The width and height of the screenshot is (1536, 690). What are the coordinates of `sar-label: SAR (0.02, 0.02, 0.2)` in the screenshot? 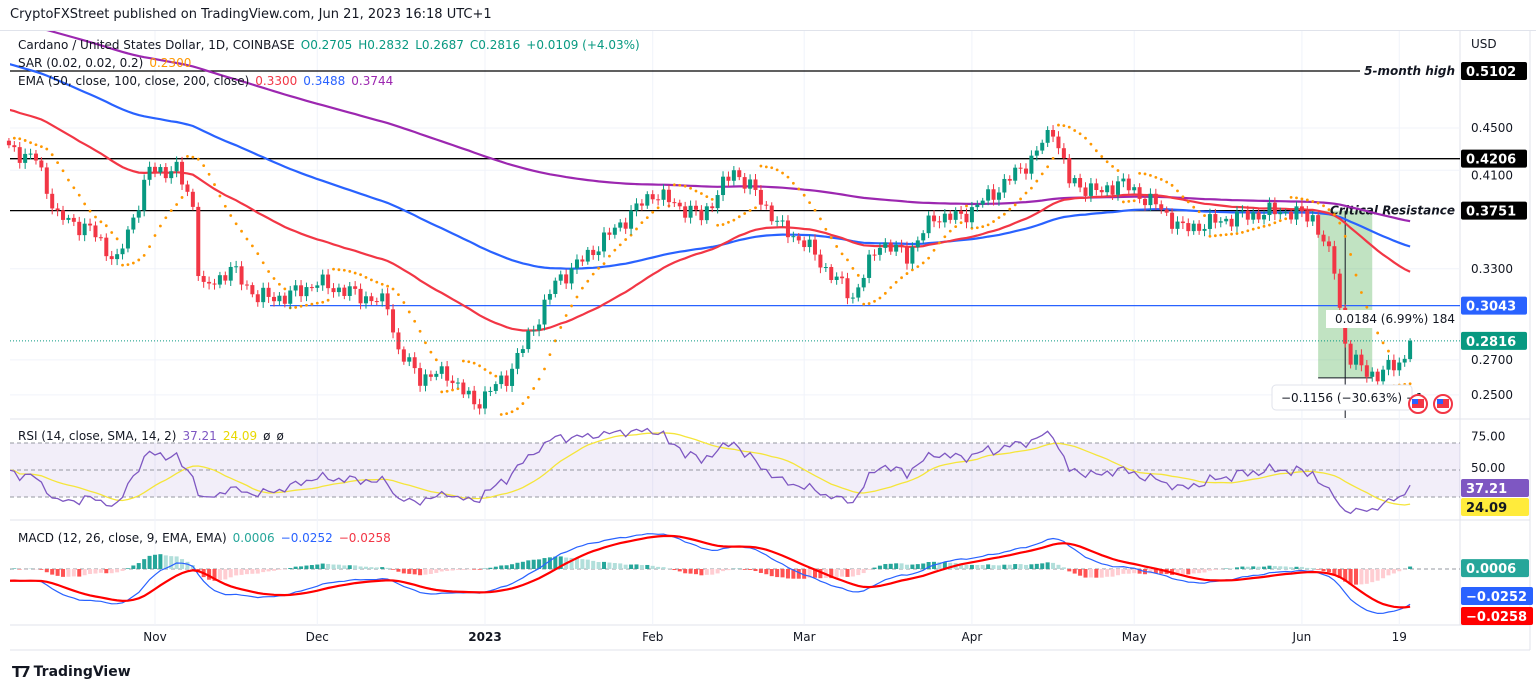 It's located at (81, 63).